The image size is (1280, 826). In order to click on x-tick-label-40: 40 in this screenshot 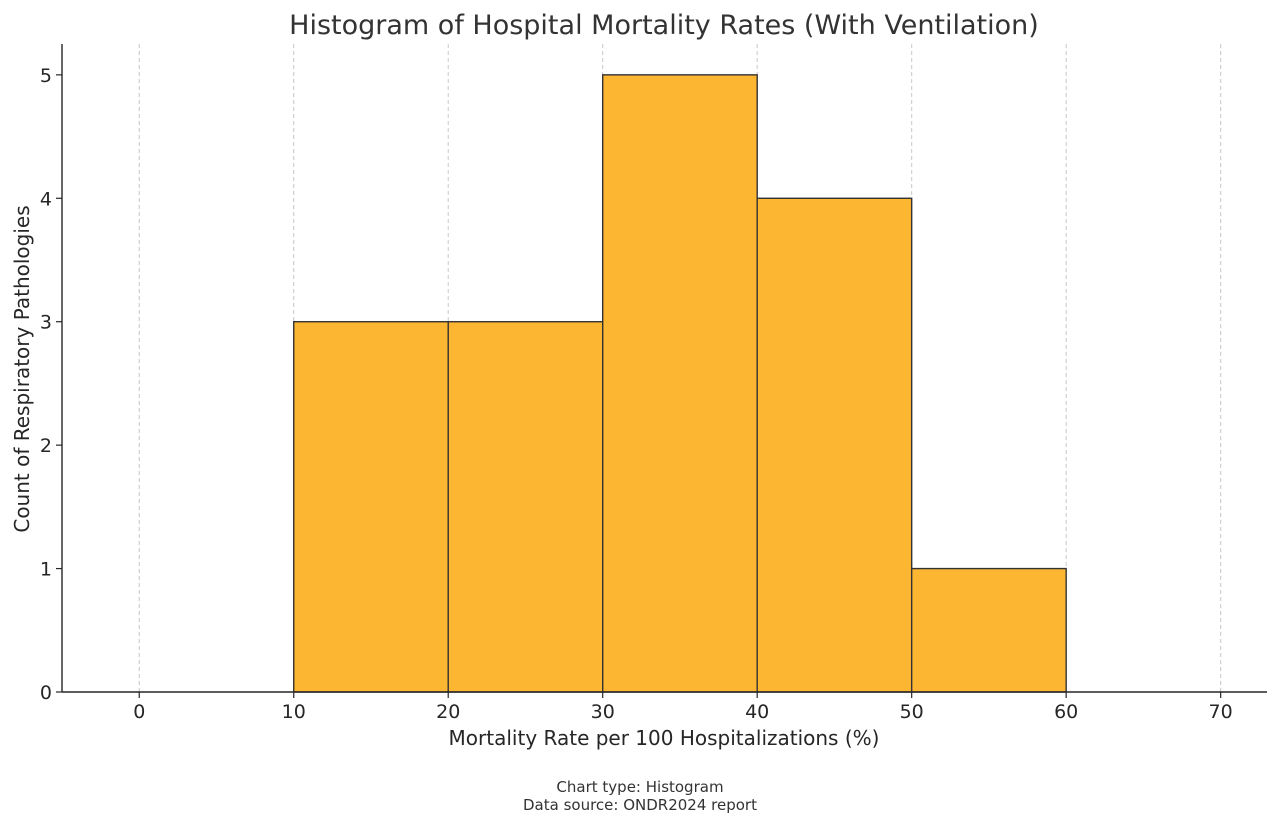, I will do `click(757, 712)`.